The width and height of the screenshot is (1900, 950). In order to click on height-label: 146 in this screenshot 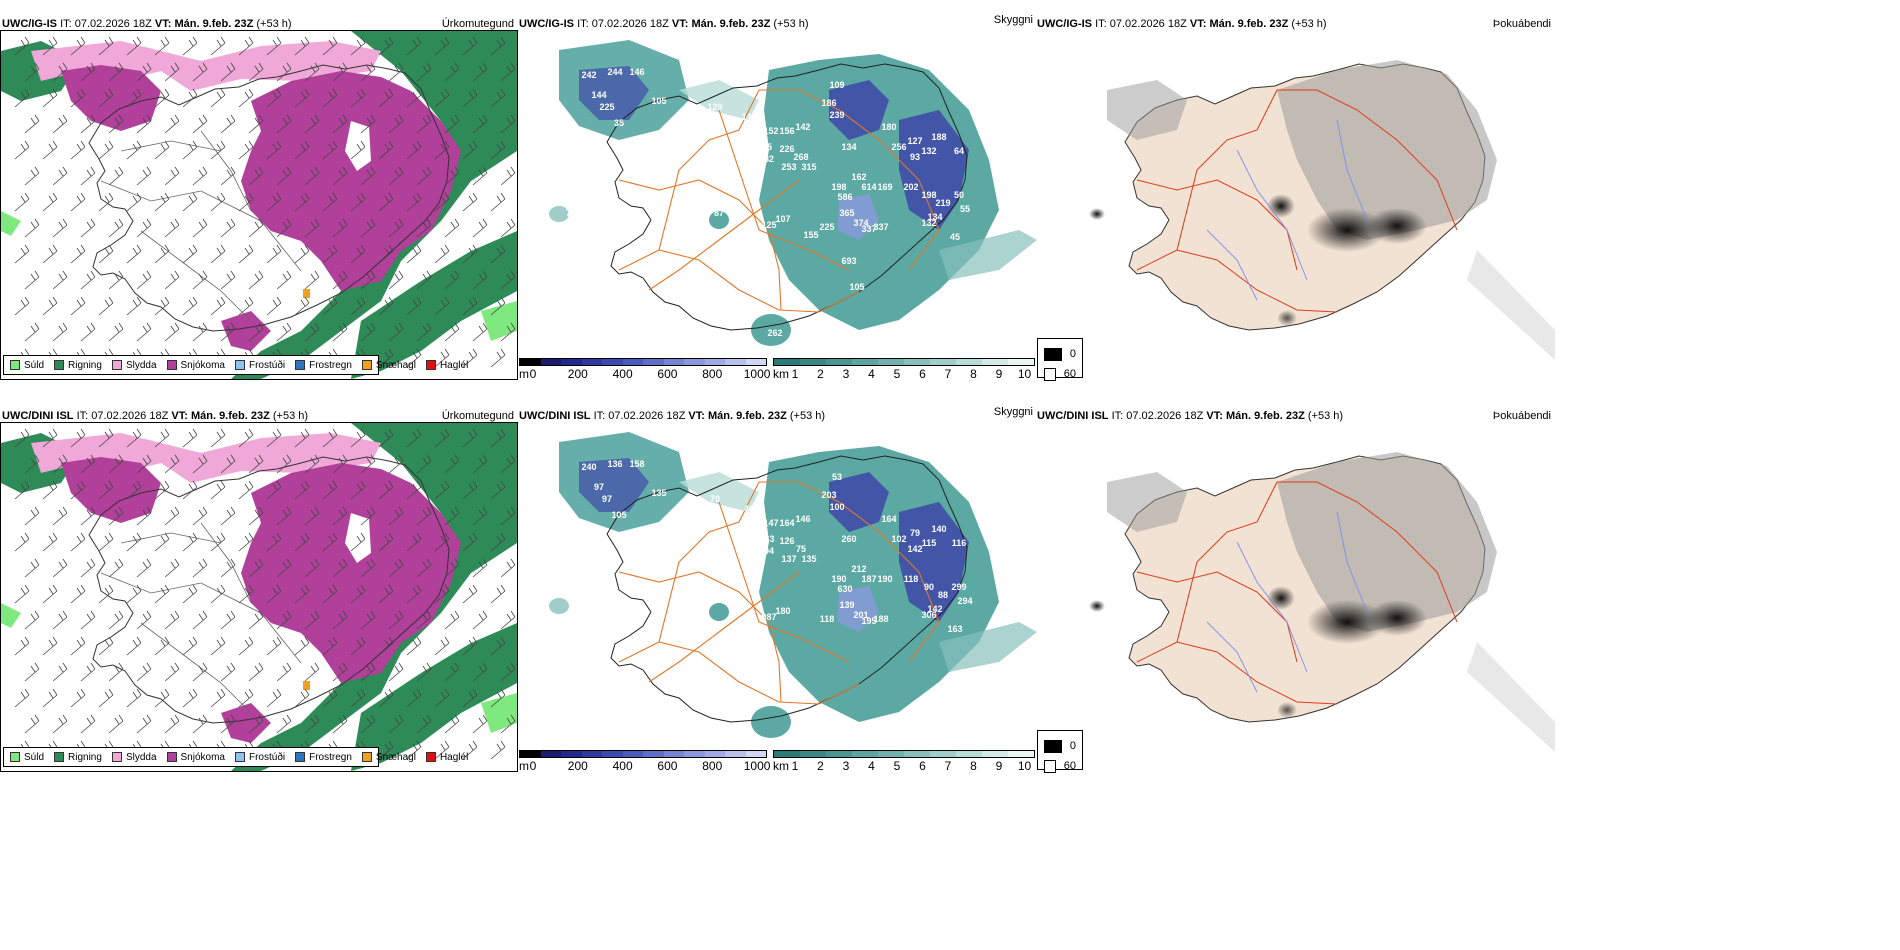, I will do `click(802, 519)`.